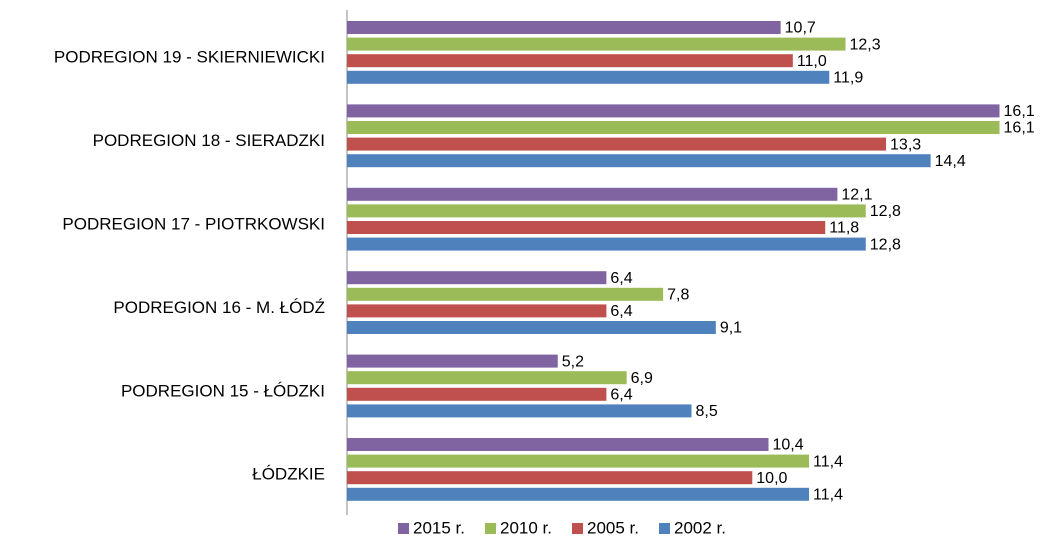  I want to click on legend-label: 2002 r., so click(700, 527).